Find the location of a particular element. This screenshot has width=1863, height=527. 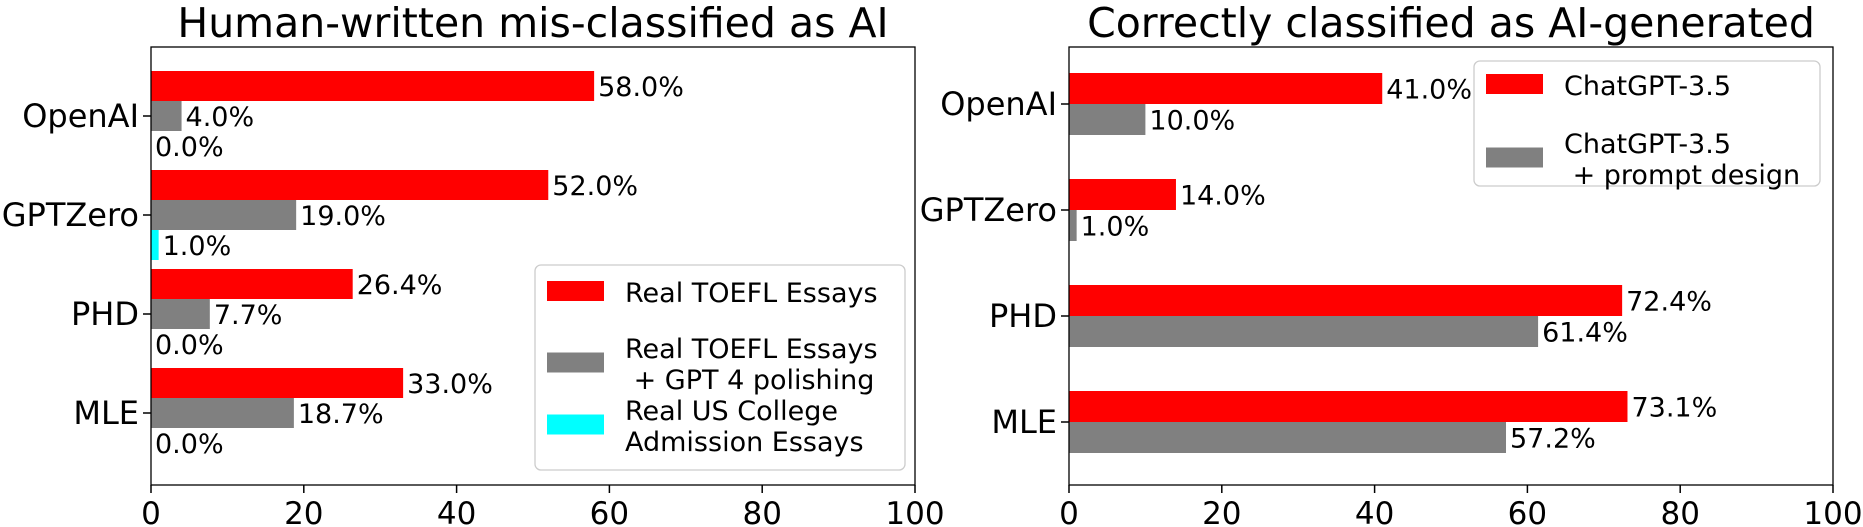

chart-title: Human-written mis-classified as AI is located at coordinates (532, 23).